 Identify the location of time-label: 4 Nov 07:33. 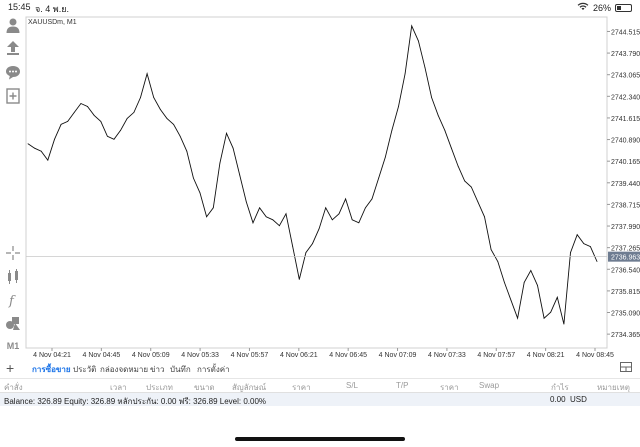
(447, 355).